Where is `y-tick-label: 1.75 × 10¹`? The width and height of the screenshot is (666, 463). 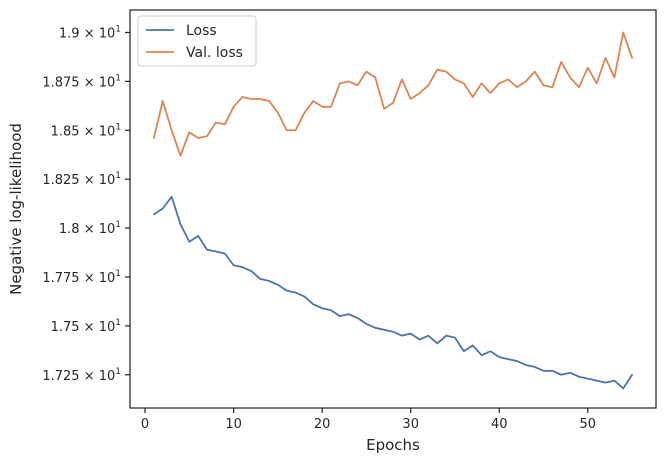
y-tick-label: 1.75 × 10¹ is located at coordinates (86, 326).